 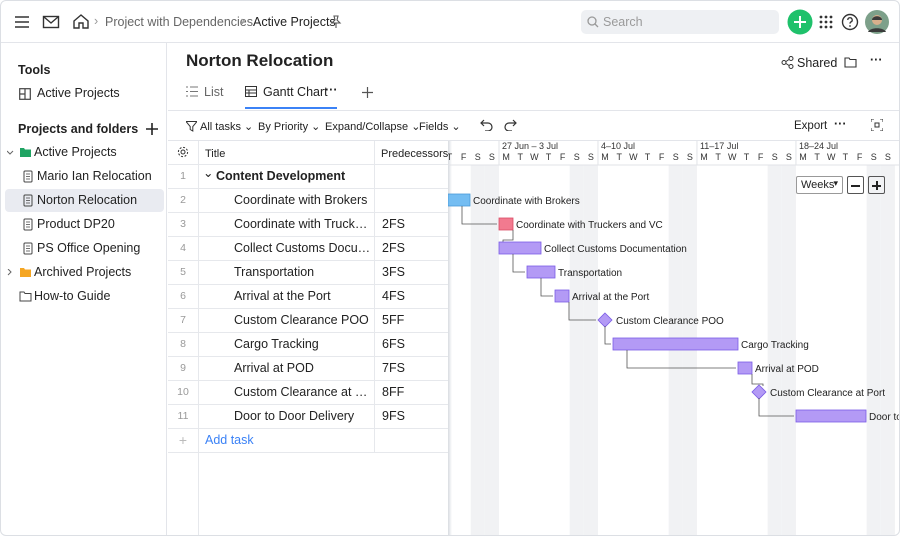 I want to click on zoom-in, so click(x=876, y=185).